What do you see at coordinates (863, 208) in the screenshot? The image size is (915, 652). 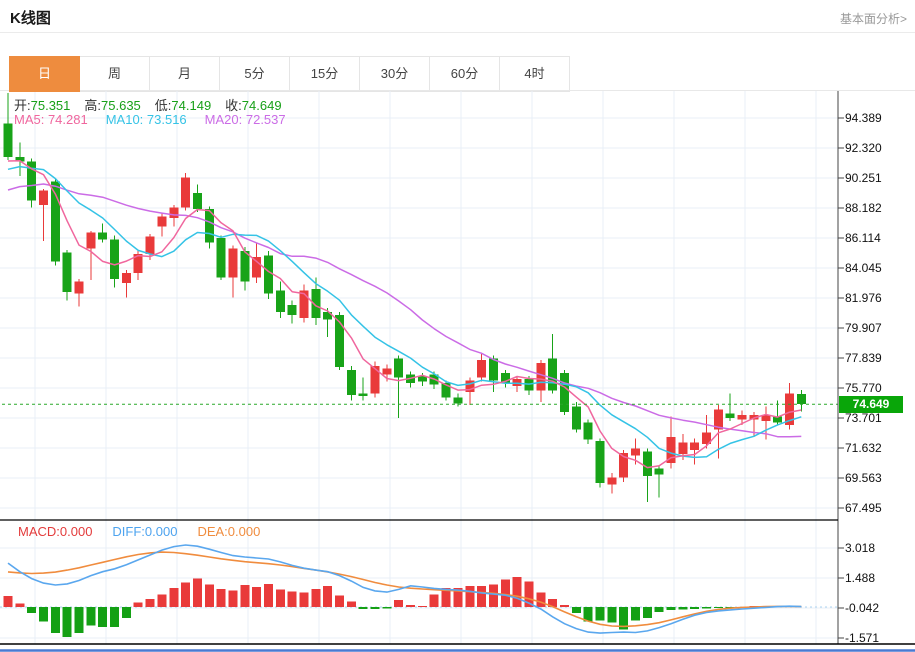 I see `axis-label: 88.182` at bounding box center [863, 208].